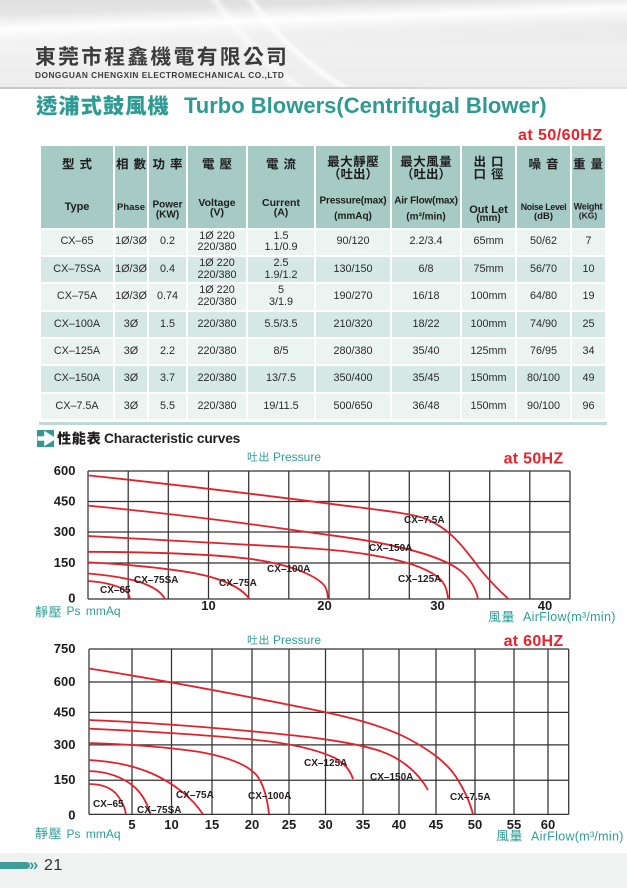 The width and height of the screenshot is (627, 888). I want to click on svg-text: (mmAq), so click(353, 216).